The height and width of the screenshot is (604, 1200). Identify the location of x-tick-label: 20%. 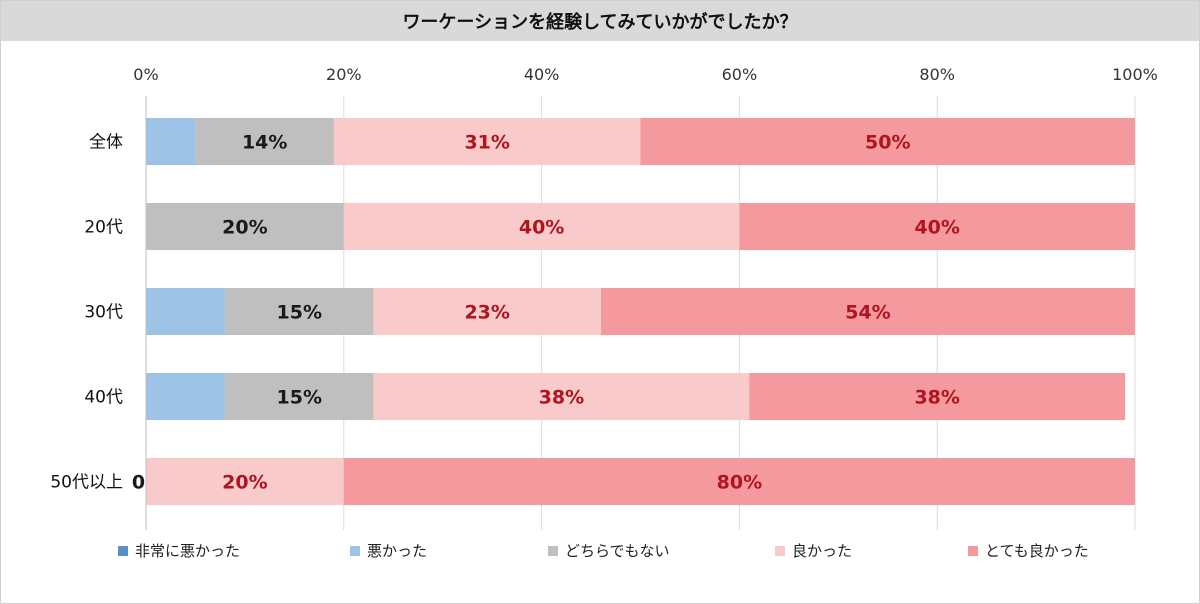
(344, 74).